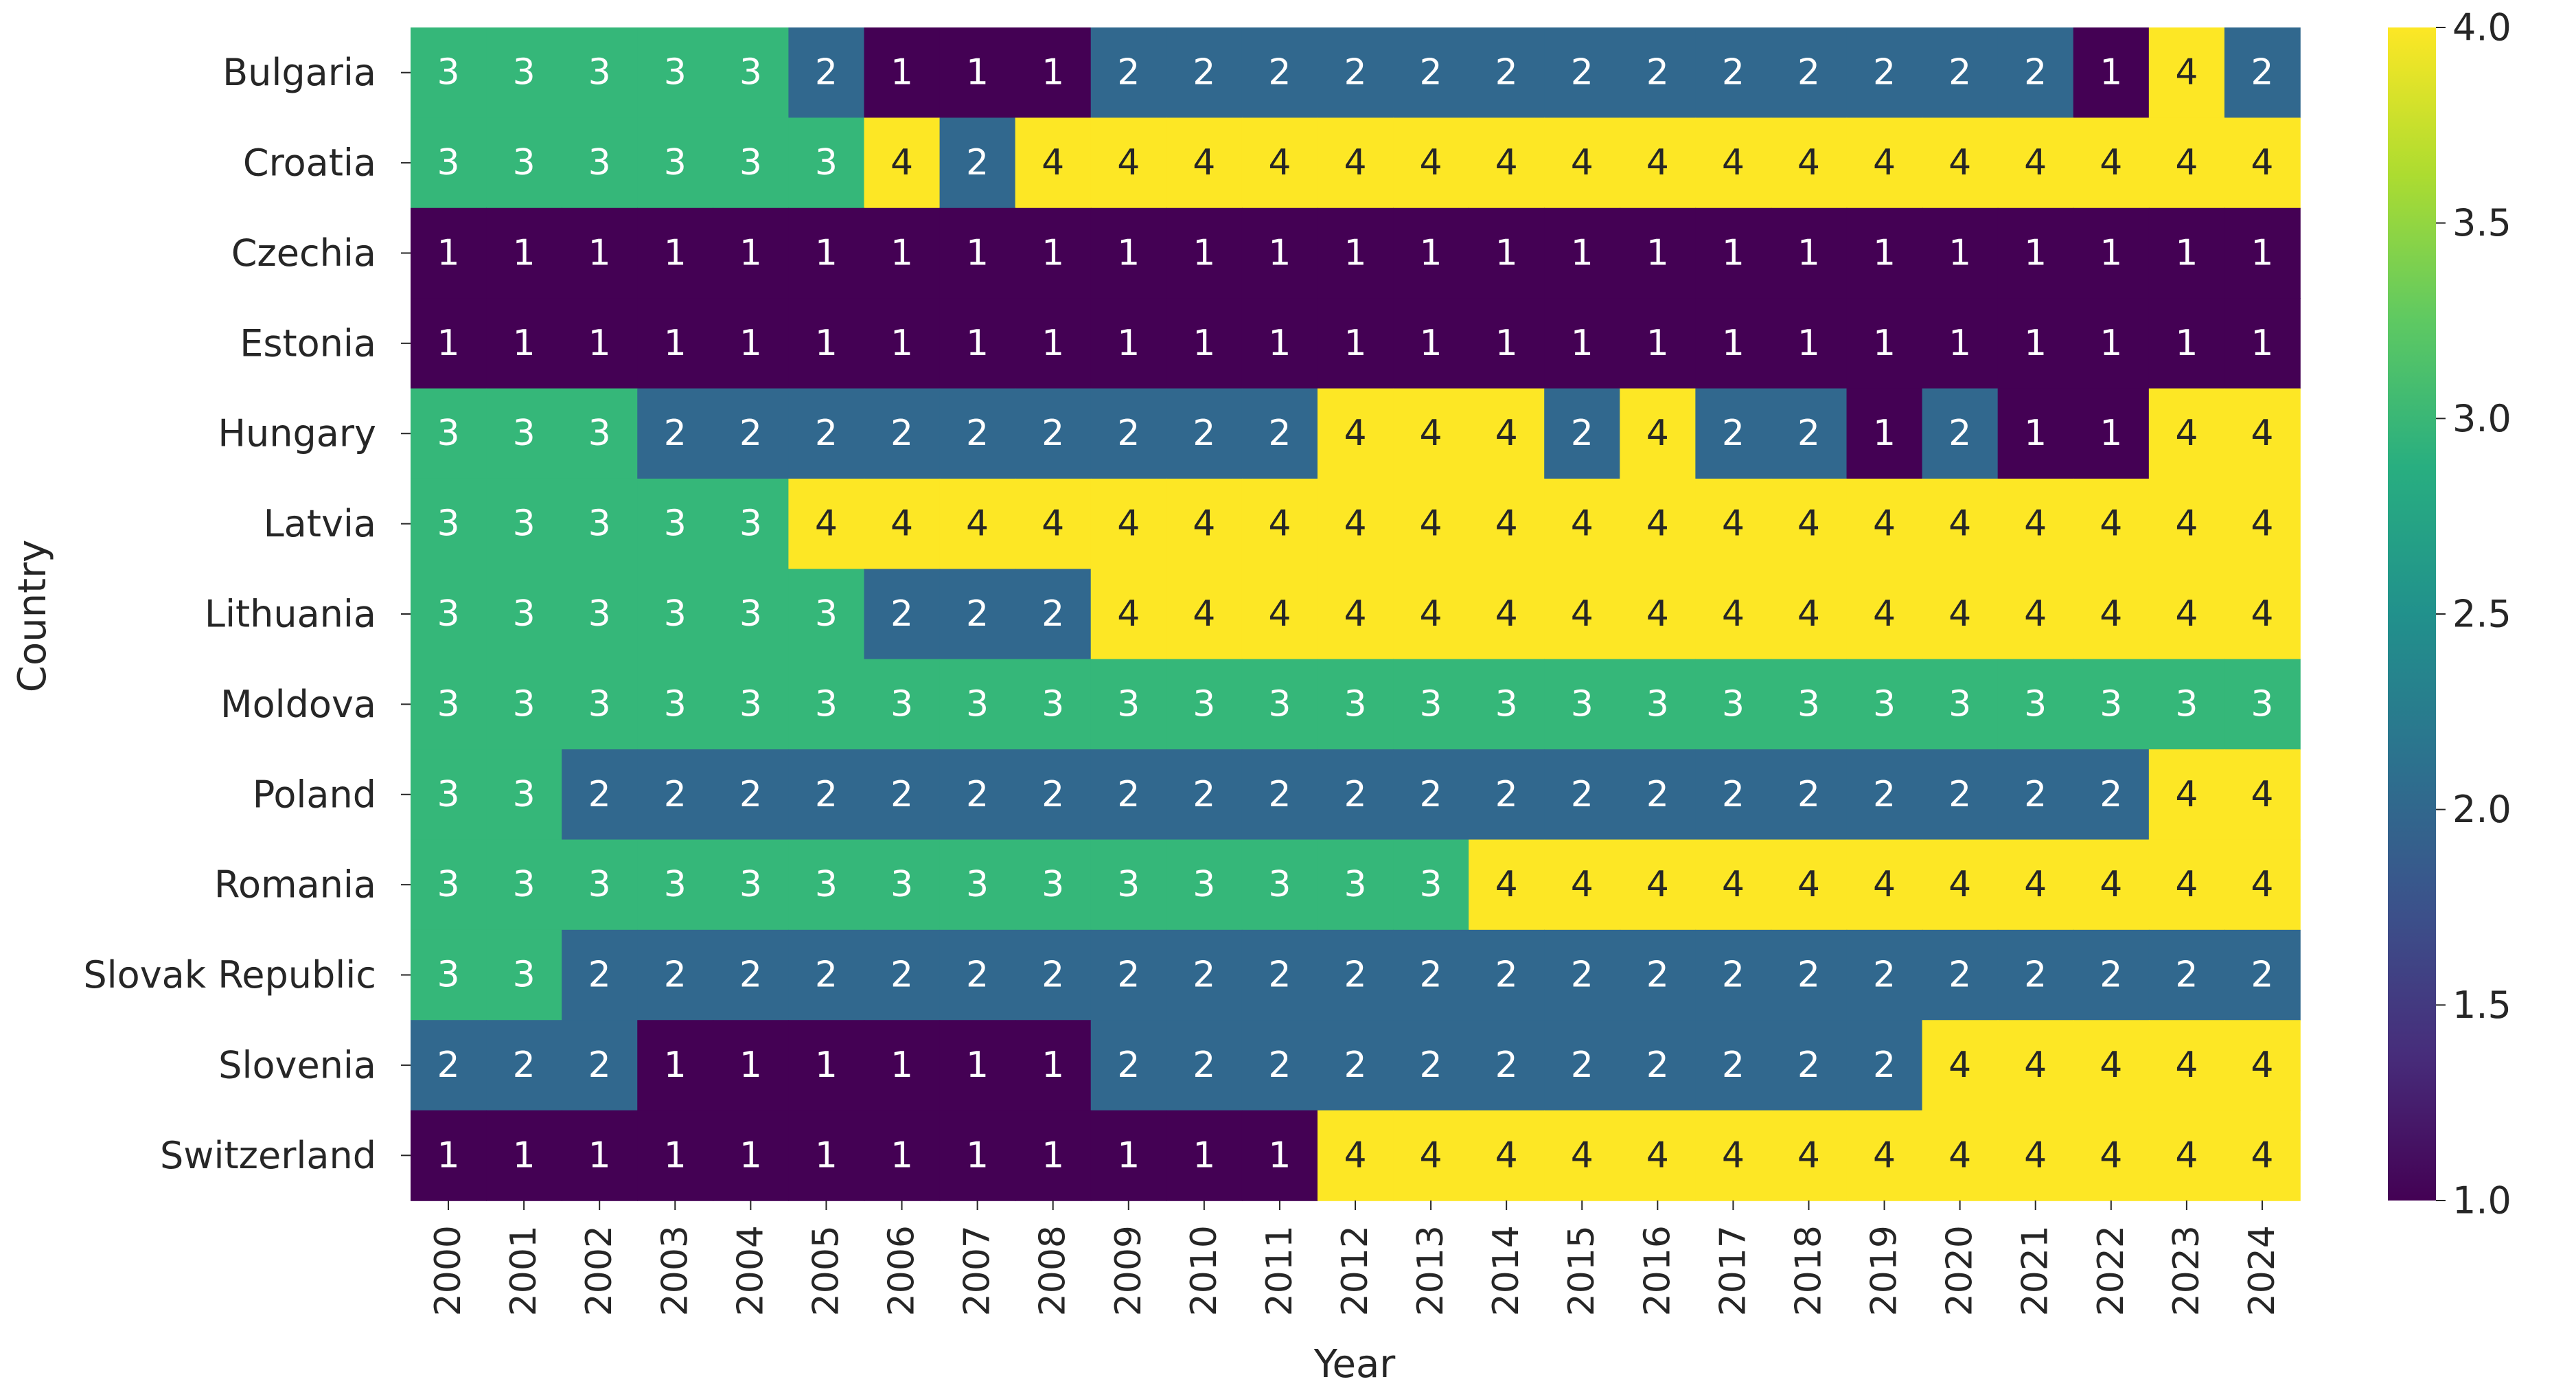 The width and height of the screenshot is (2576, 1399). Describe the element at coordinates (2481, 223) in the screenshot. I see `colorbar-tick-label: 3.5` at that location.